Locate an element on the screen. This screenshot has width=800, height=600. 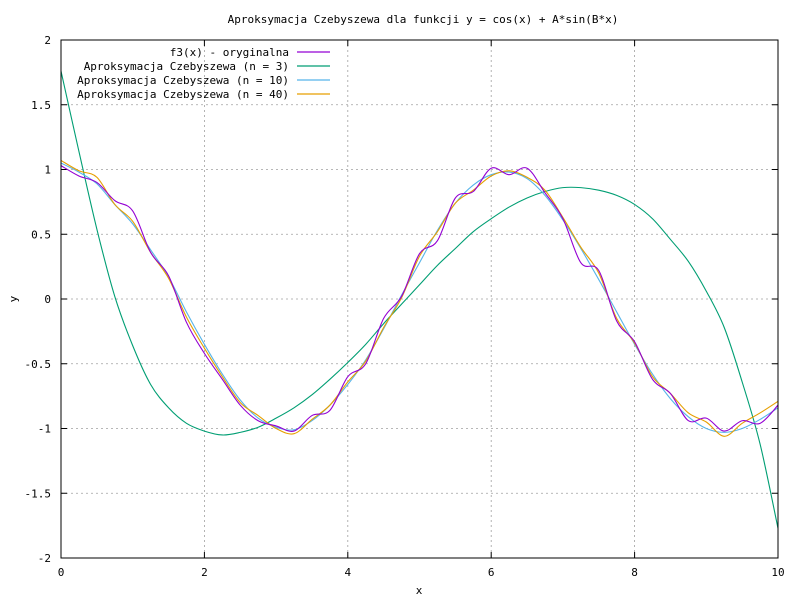
legend-label: f3(x) - oryginalna is located at coordinates (229, 52).